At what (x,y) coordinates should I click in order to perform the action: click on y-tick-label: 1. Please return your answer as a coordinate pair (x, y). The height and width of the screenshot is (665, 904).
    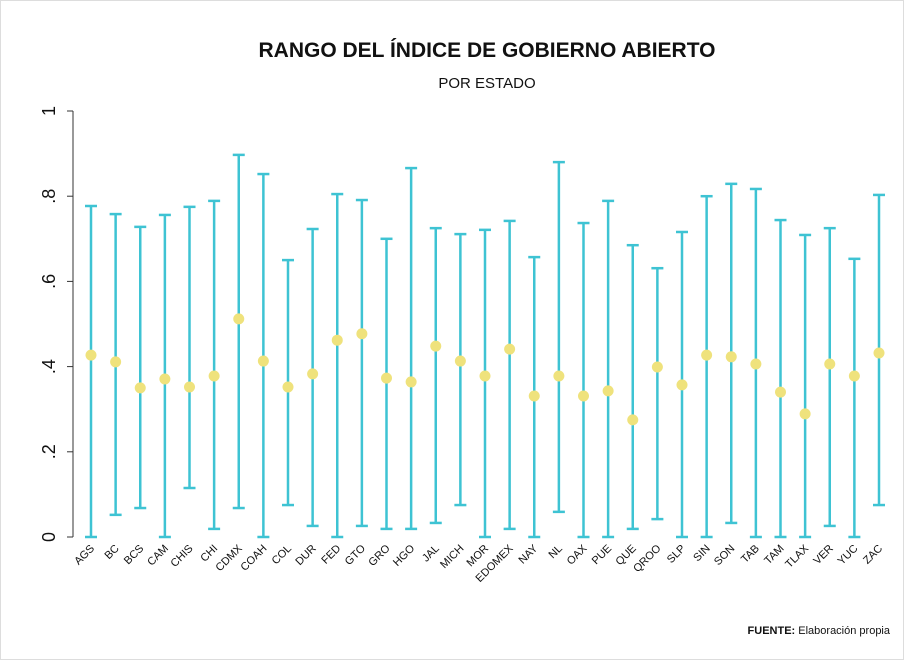
    Looking at the image, I should click on (49, 111).